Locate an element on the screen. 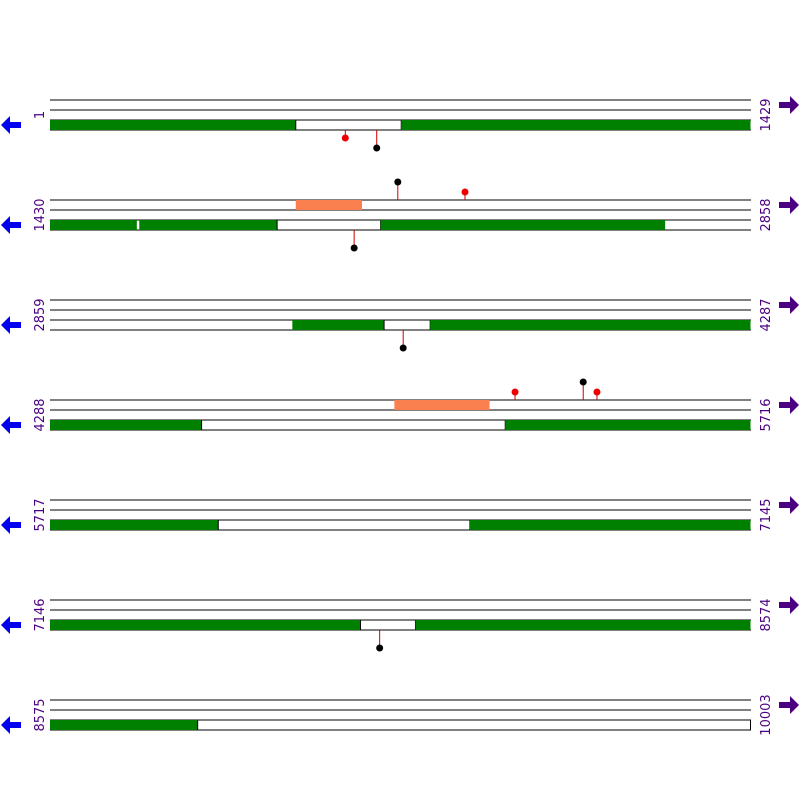  row-start-label: 4288 is located at coordinates (40, 414).